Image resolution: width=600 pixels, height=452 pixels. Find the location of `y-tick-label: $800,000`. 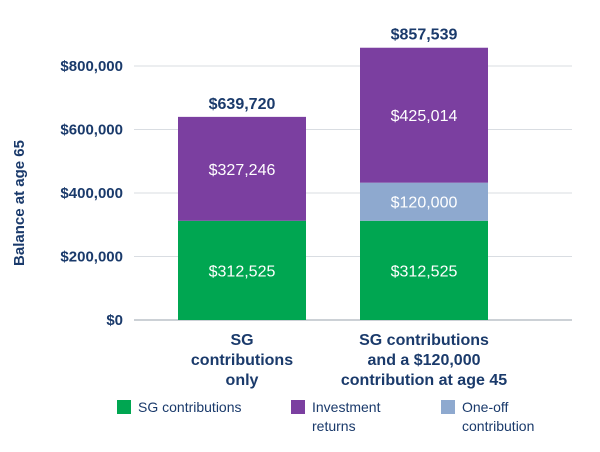

y-tick-label: $800,000 is located at coordinates (91, 66).